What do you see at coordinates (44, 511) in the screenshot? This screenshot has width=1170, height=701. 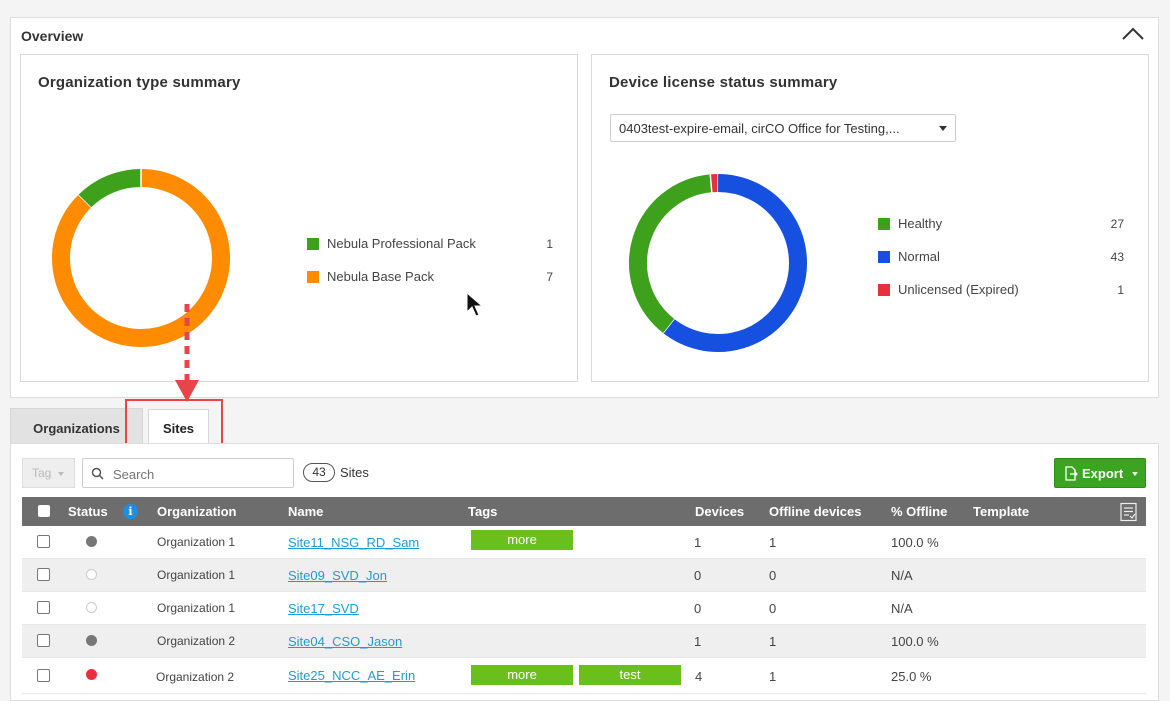 I see `select-all-checkbox` at bounding box center [44, 511].